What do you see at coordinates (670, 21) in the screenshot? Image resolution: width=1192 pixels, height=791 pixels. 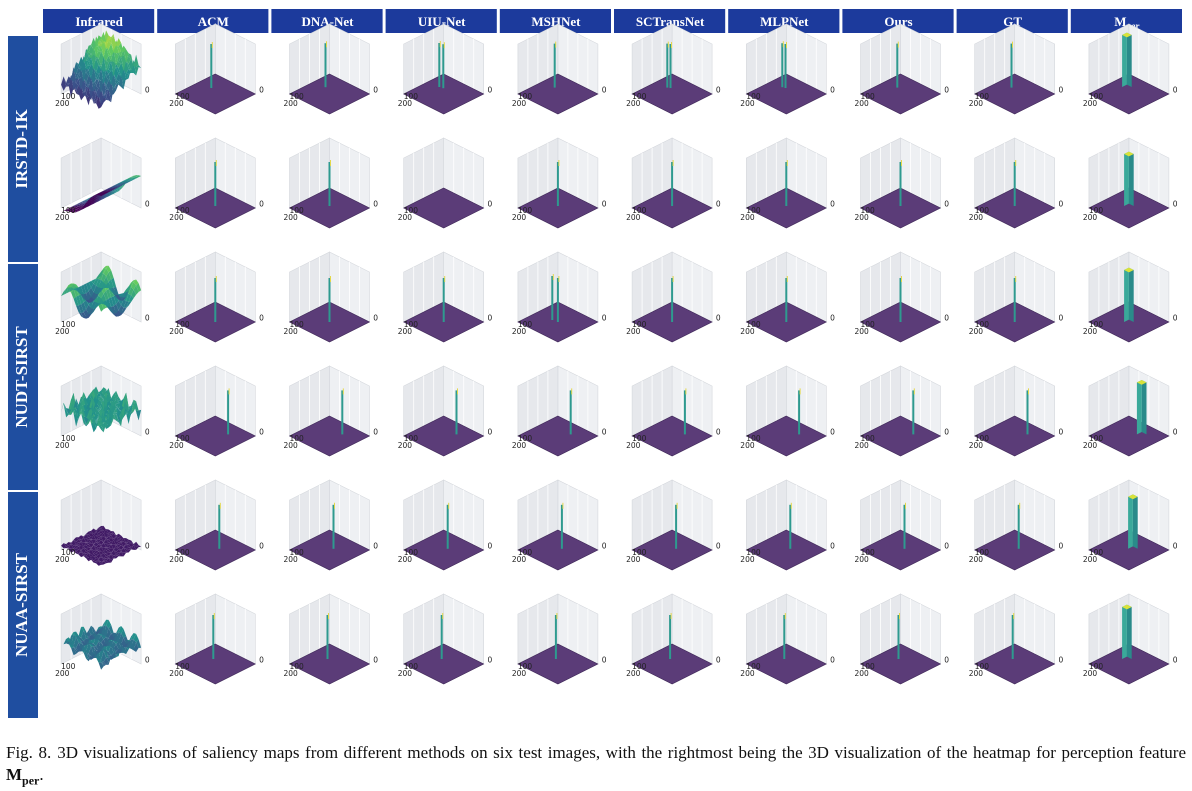 I see `column-header-label: SCTransNet` at bounding box center [670, 21].